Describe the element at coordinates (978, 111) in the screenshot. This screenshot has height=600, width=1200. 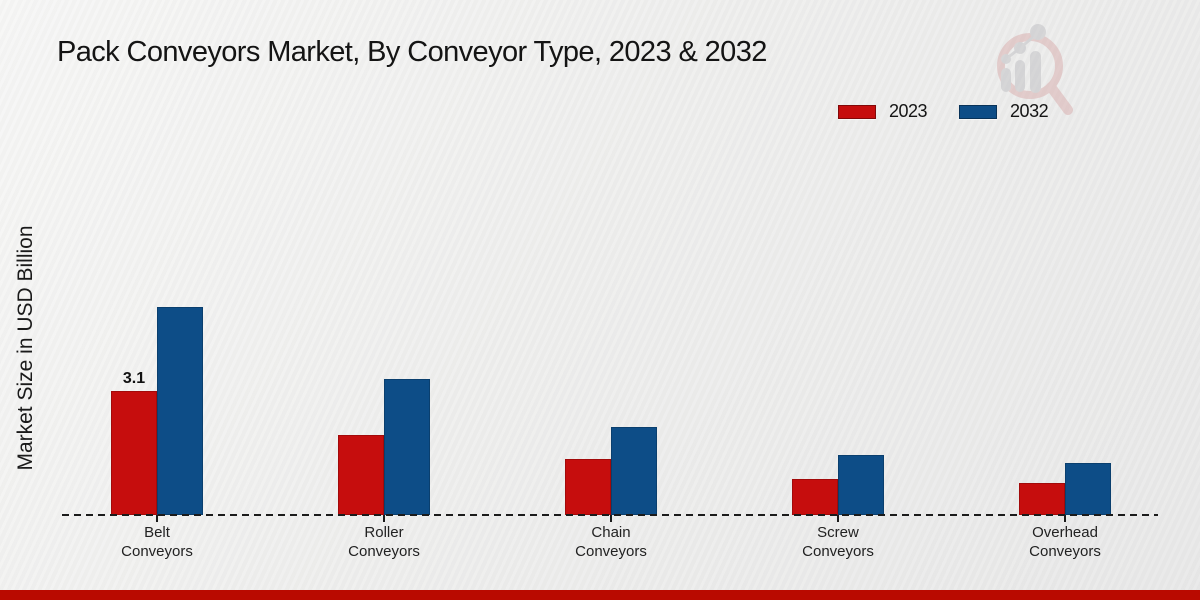
I see `legend-swatch-2032` at that location.